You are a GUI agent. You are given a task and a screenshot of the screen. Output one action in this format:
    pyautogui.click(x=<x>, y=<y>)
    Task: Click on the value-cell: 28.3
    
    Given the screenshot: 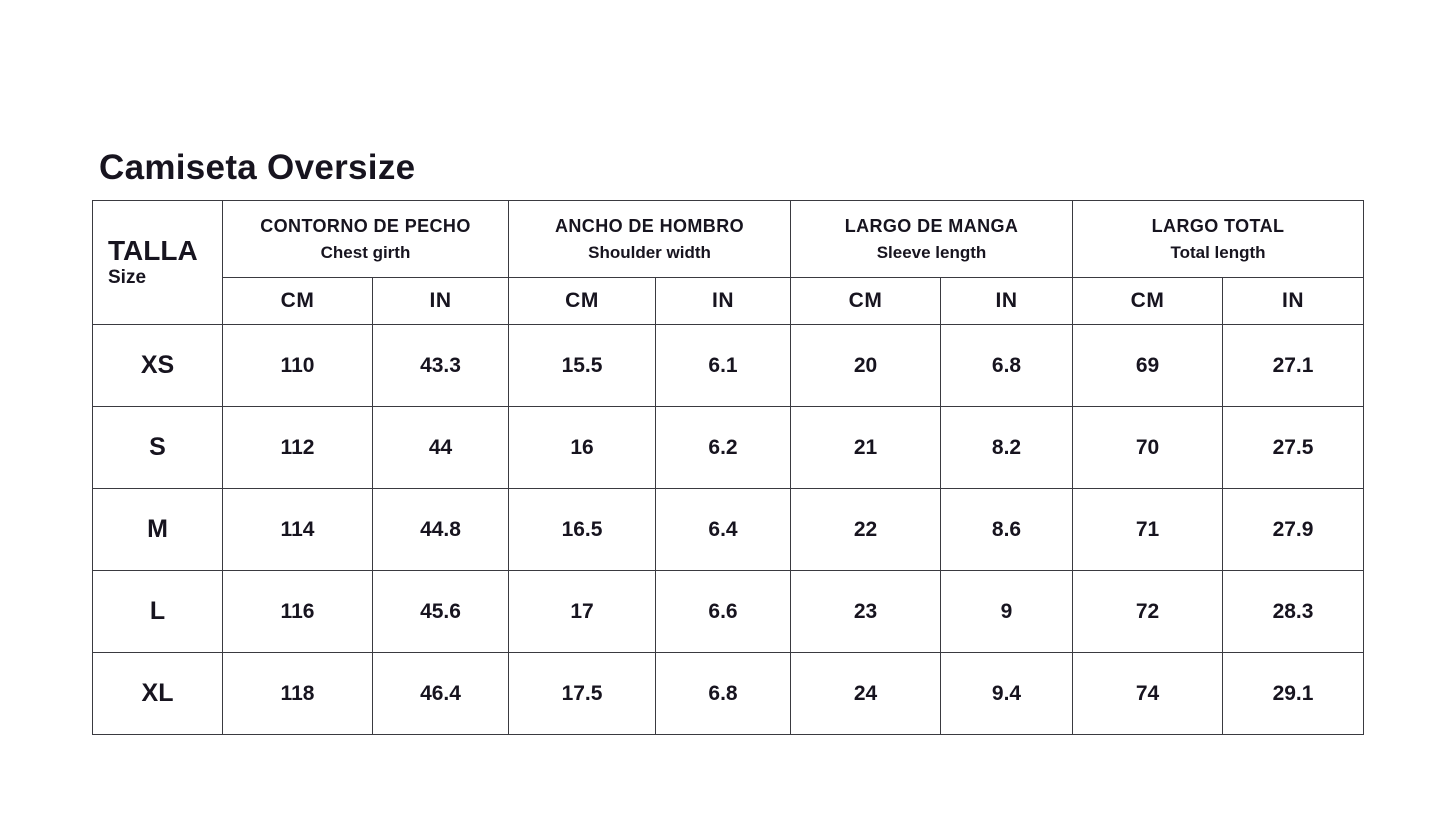 What is the action you would take?
    pyautogui.click(x=1293, y=611)
    